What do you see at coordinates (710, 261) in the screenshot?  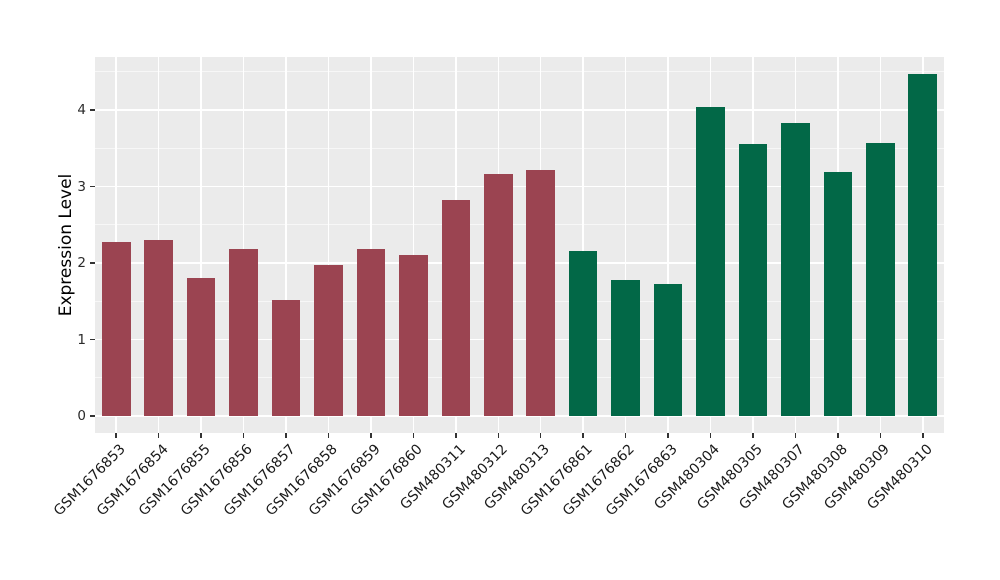 I see `bar-GSM480304` at bounding box center [710, 261].